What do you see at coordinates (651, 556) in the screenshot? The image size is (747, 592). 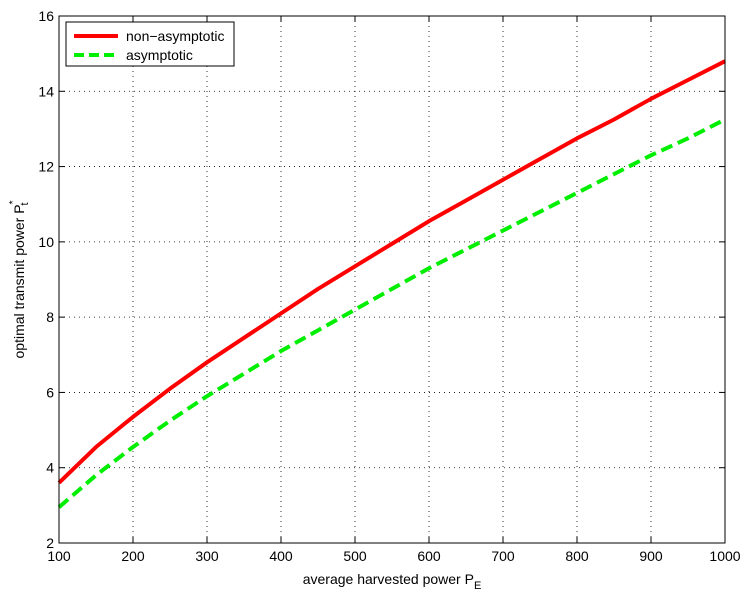 I see `x-tick-label: 900` at bounding box center [651, 556].